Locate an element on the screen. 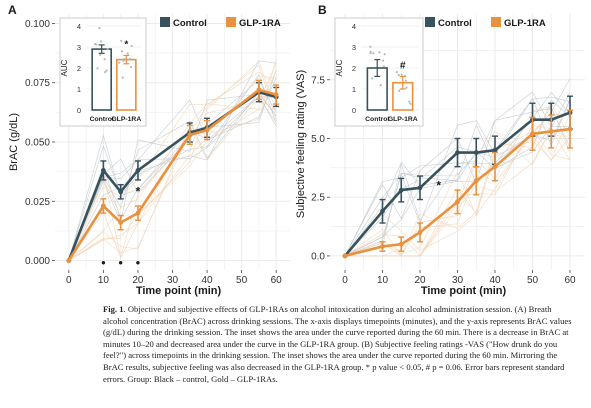 This screenshot has width=591, height=408. y-tick-label: 0.100 is located at coordinates (37, 24).